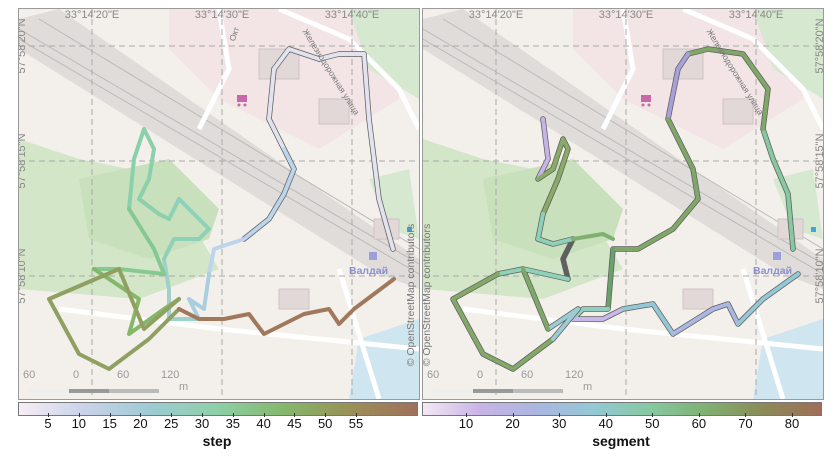  What do you see at coordinates (217, 441) in the screenshot?
I see `colorbar-step-title: step` at bounding box center [217, 441].